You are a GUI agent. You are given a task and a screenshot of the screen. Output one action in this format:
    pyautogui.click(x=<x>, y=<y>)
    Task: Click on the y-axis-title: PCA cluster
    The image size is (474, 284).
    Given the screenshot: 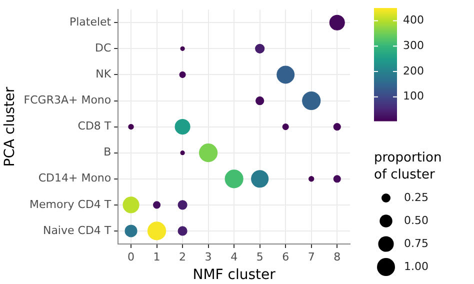 What is the action you would take?
    pyautogui.click(x=10, y=126)
    